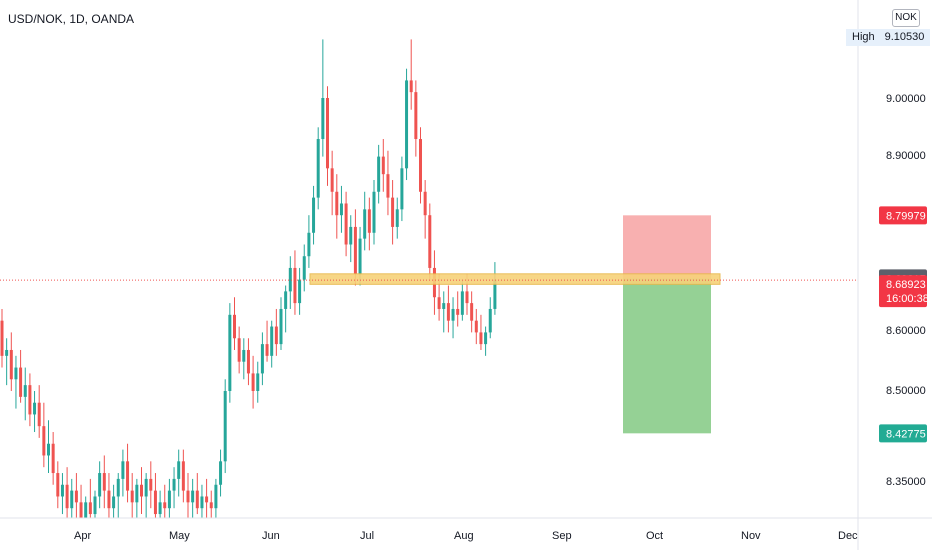  What do you see at coordinates (906, 285) in the screenshot?
I see `last-price-tag-label: 8.68923` at bounding box center [906, 285].